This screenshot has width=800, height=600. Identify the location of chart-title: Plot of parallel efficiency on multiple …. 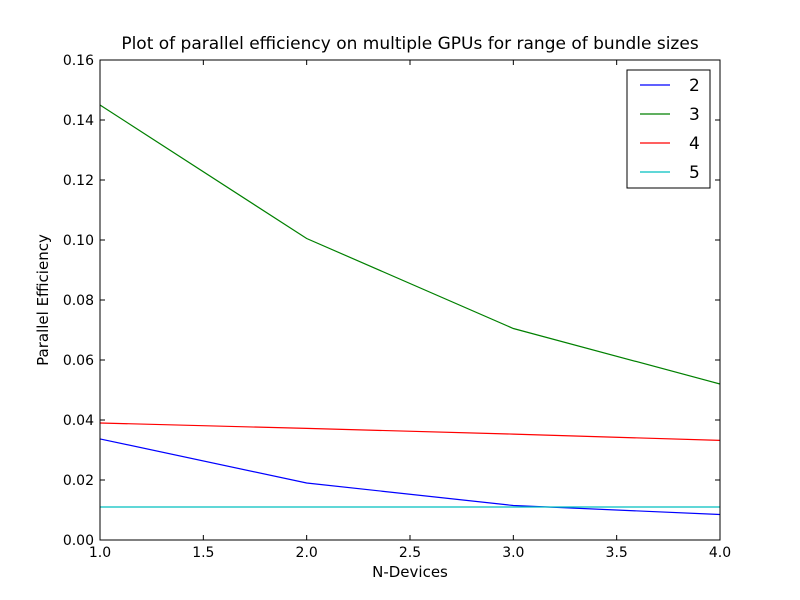
(410, 44).